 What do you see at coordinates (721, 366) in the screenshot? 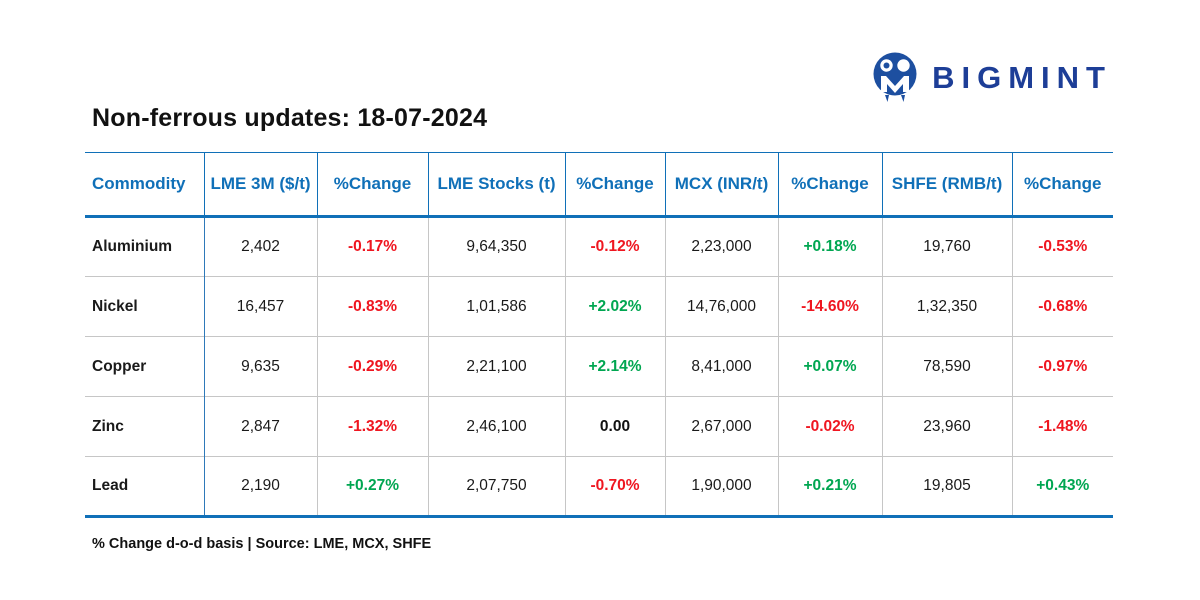
I see `value-cell: 8,41,000` at bounding box center [721, 366].